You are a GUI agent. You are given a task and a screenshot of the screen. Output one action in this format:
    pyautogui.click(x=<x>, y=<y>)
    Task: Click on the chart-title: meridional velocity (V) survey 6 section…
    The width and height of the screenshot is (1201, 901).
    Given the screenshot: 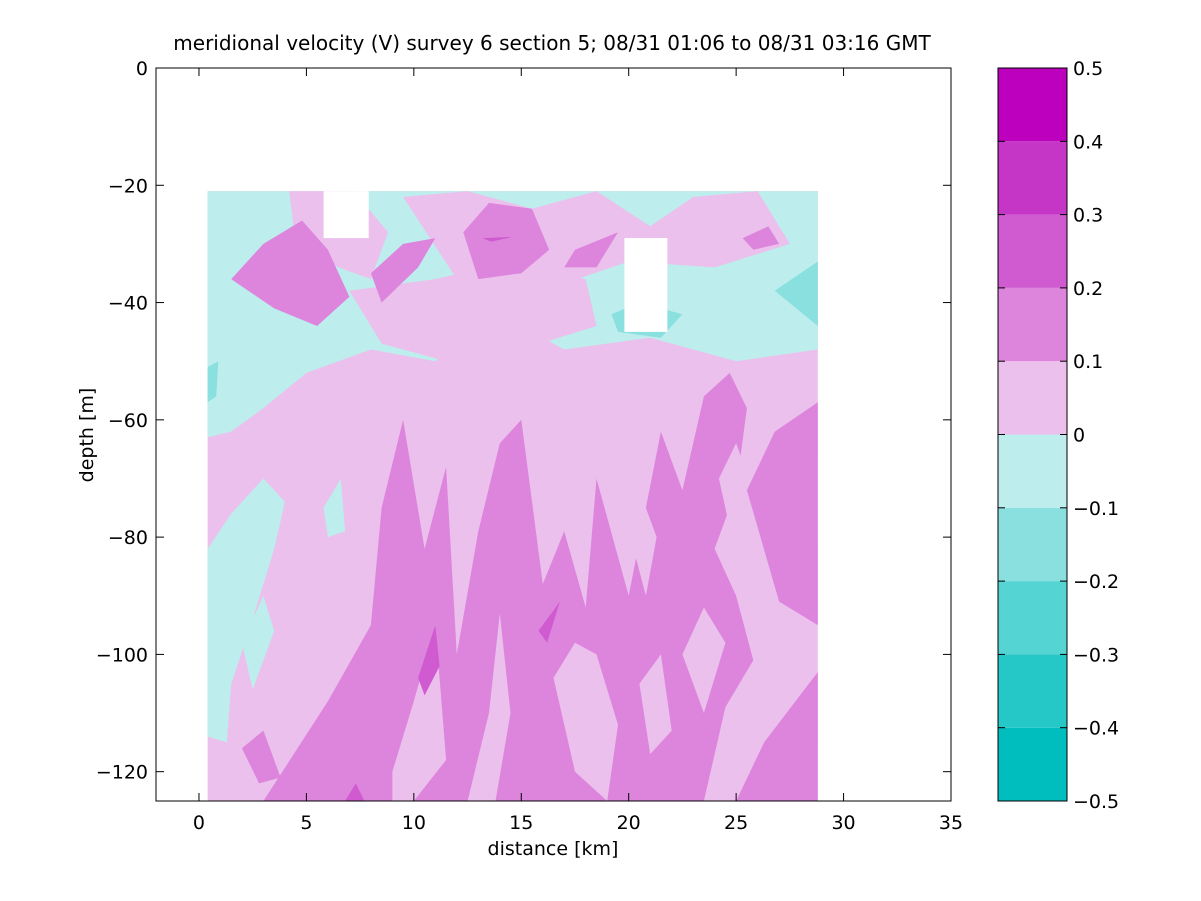 What is the action you would take?
    pyautogui.click(x=552, y=43)
    